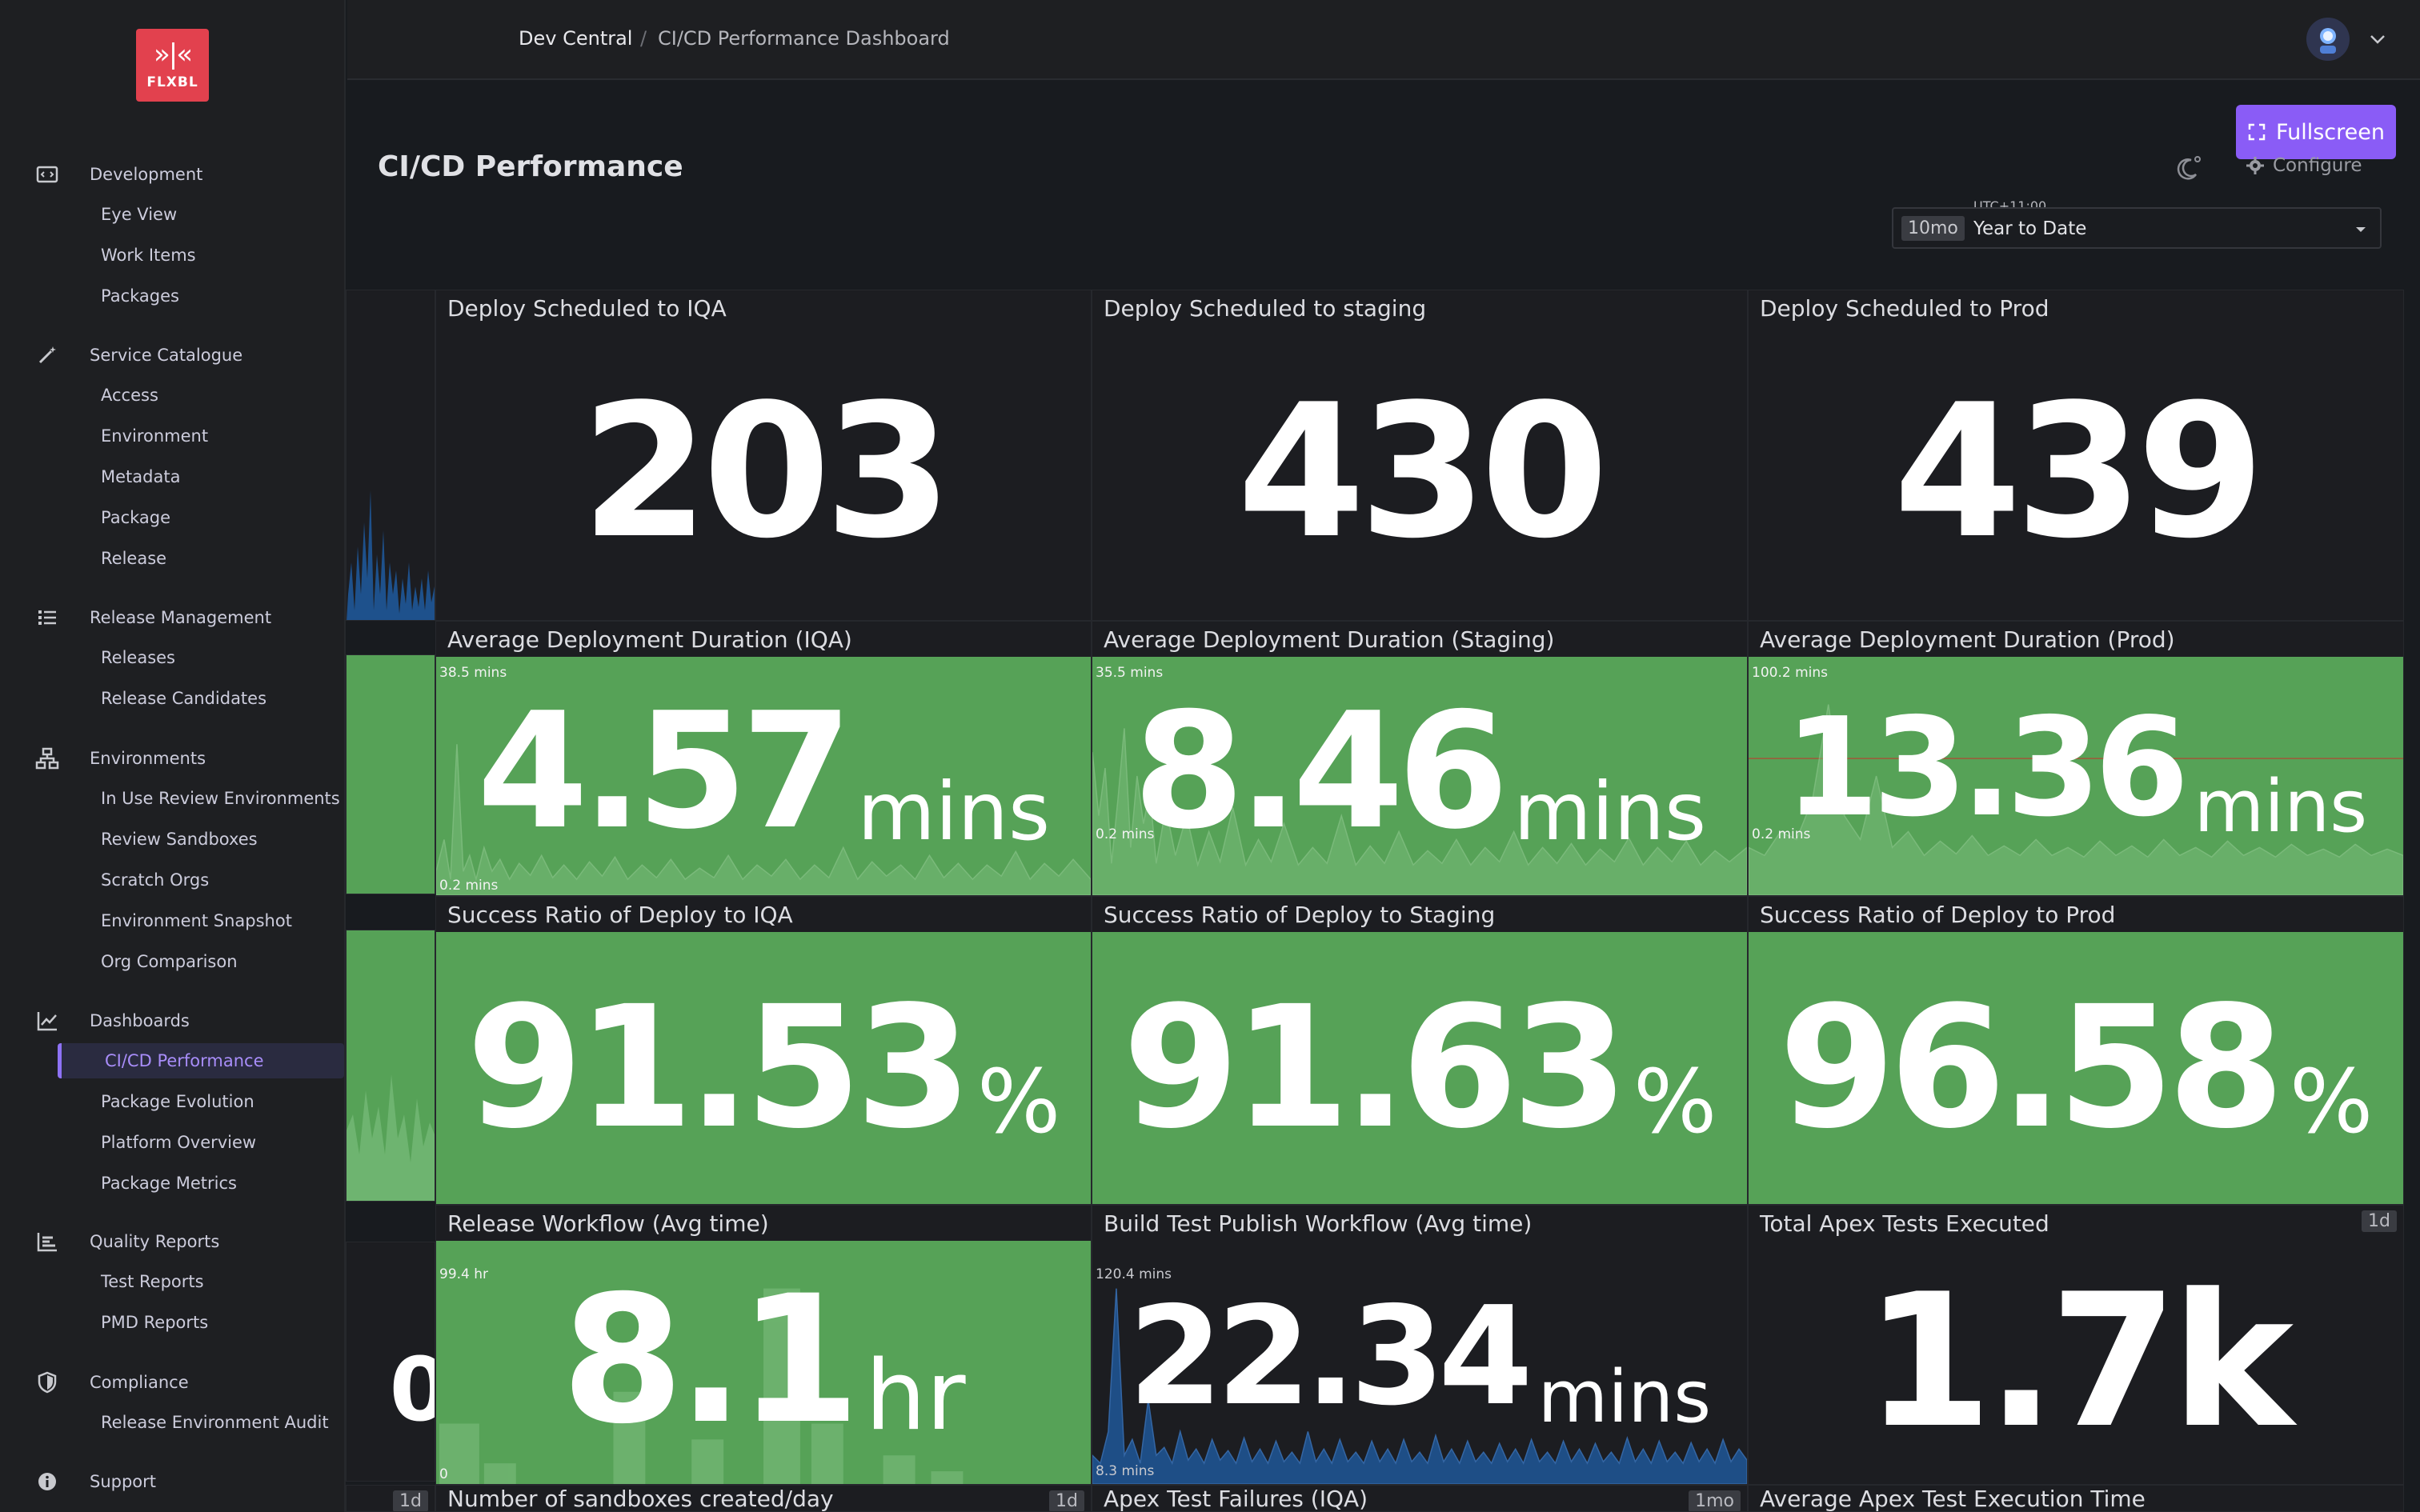  What do you see at coordinates (173, 698) in the screenshot?
I see `sidebar-item-release-candidates: Release Candidates` at bounding box center [173, 698].